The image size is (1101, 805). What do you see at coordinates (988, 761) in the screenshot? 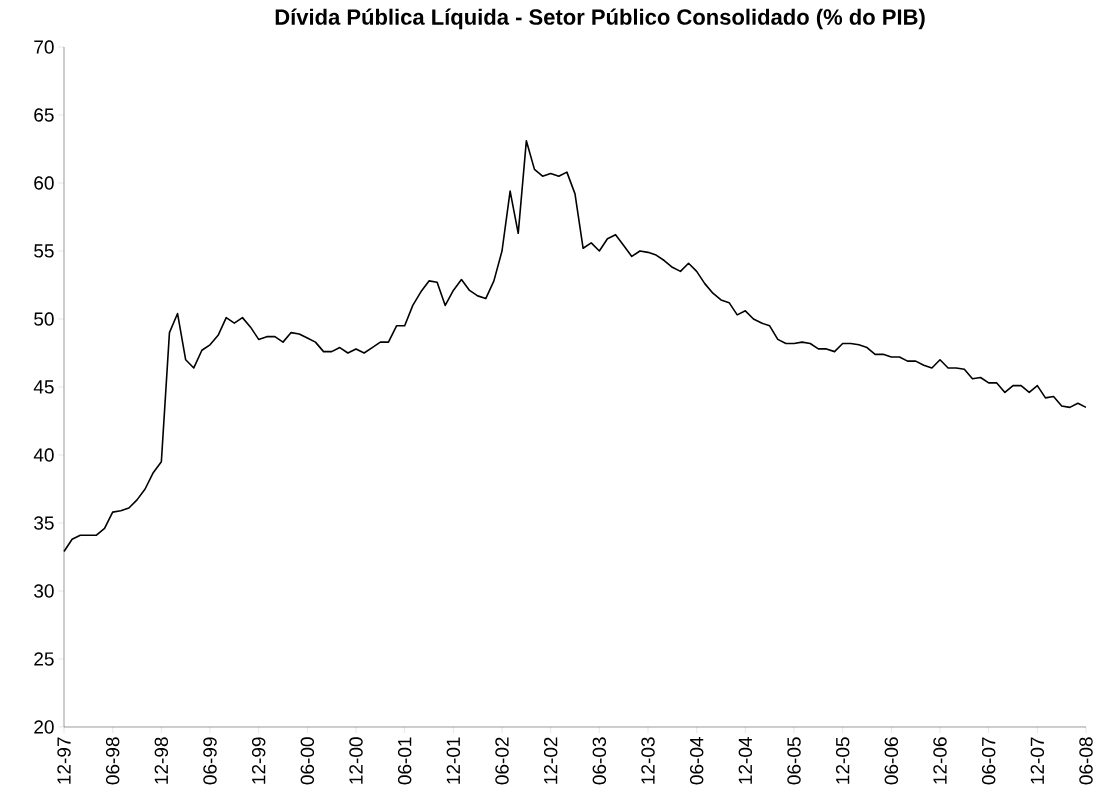
I see `x-tick-label: 06-07` at bounding box center [988, 761].